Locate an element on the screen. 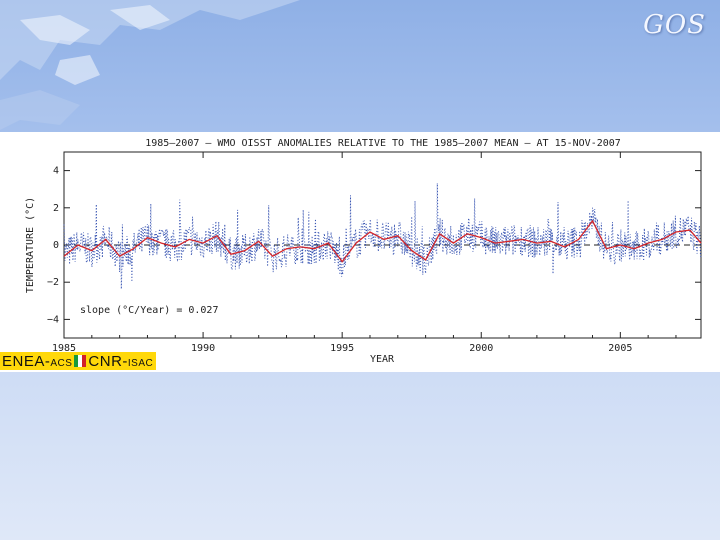  cnr-logo: CNR-ISAC is located at coordinates (121, 361).